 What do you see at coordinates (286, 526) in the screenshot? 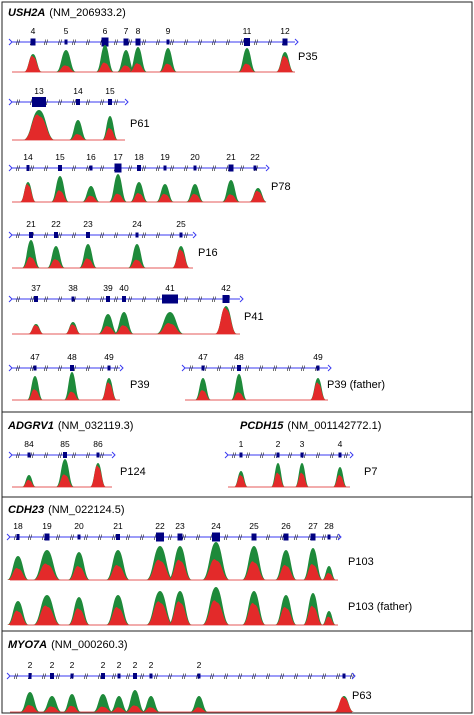
I see `exon-number: 26` at bounding box center [286, 526].